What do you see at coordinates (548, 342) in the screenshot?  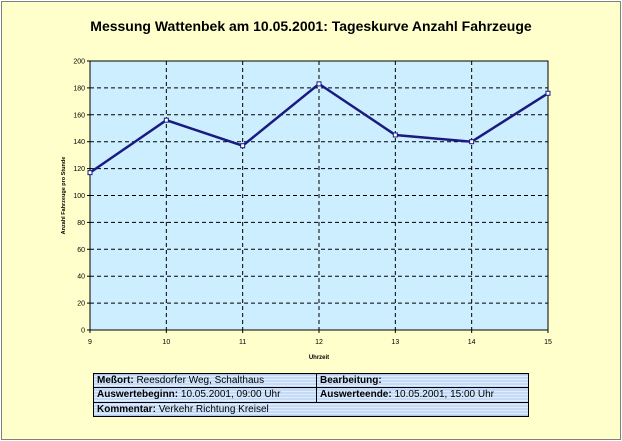 I see `x-tick-label: 15` at bounding box center [548, 342].